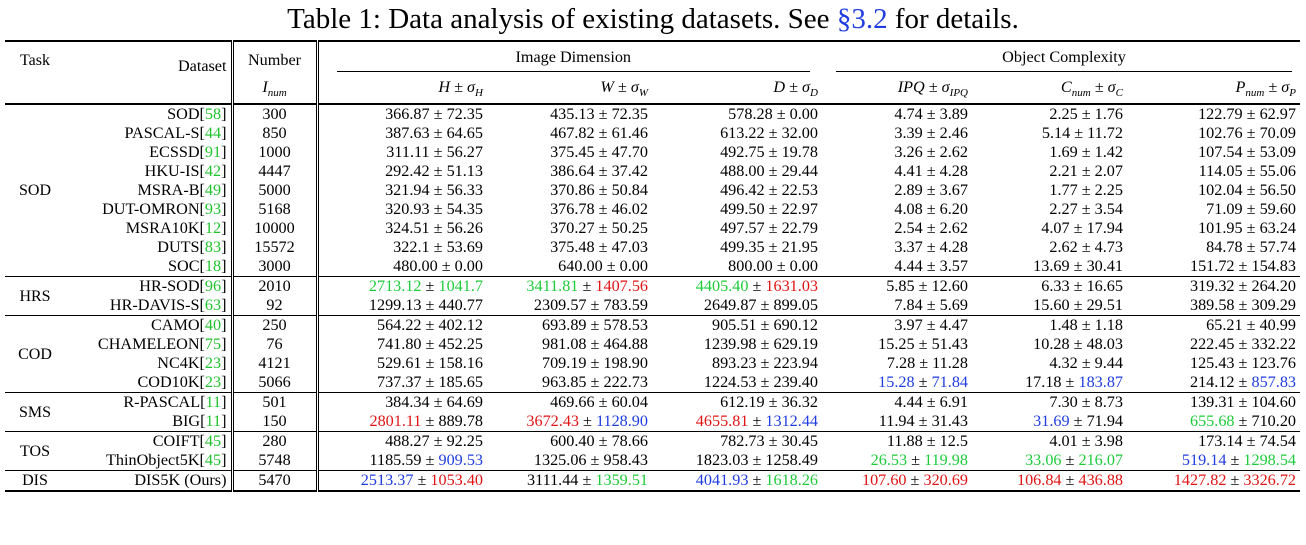 This screenshot has width=1306, height=545. I want to click on cnum-cell: 106.84 ± 436.88, so click(1049, 481).